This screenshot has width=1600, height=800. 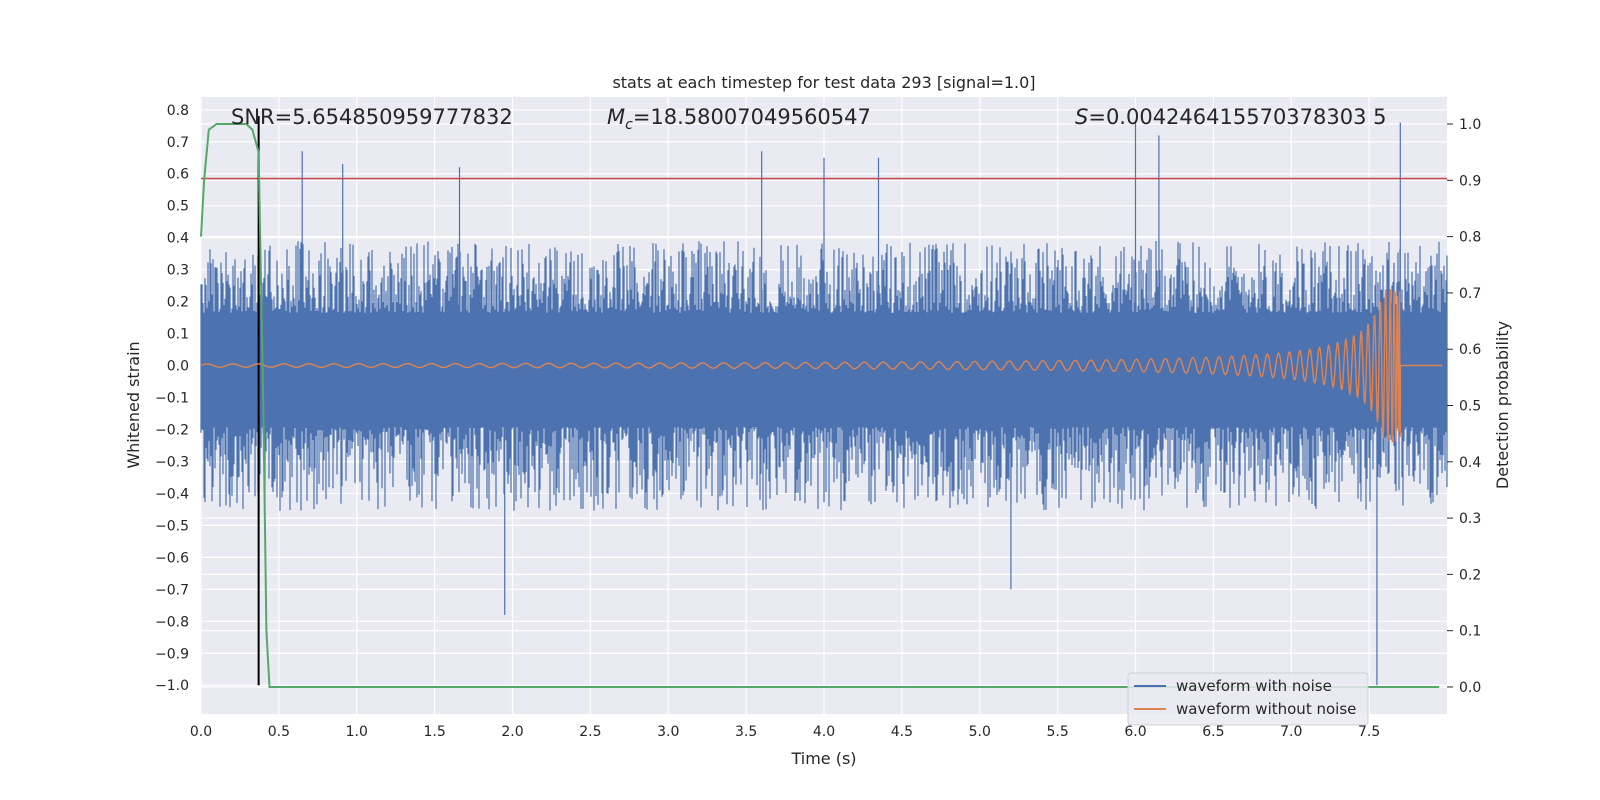 I want to click on y2-tick-label: 0.4, so click(x=1470, y=463).